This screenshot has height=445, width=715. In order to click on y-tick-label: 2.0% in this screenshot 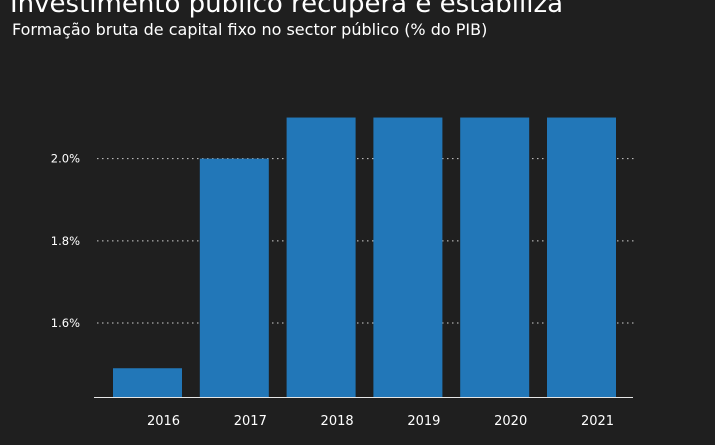, I will do `click(65, 159)`.